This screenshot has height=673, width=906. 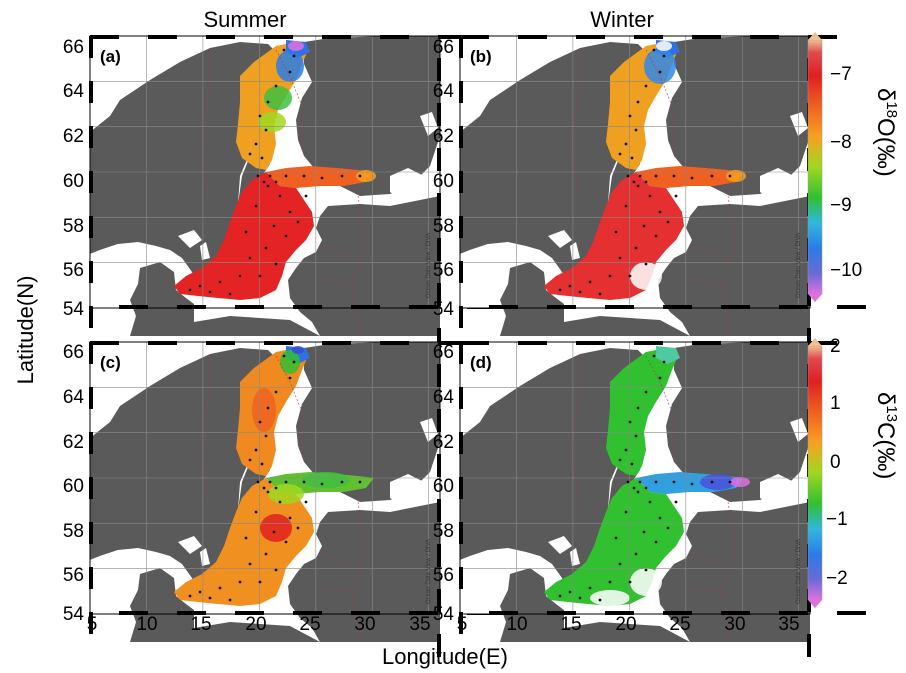 I want to click on x-tick: 20, so click(x=255, y=624).